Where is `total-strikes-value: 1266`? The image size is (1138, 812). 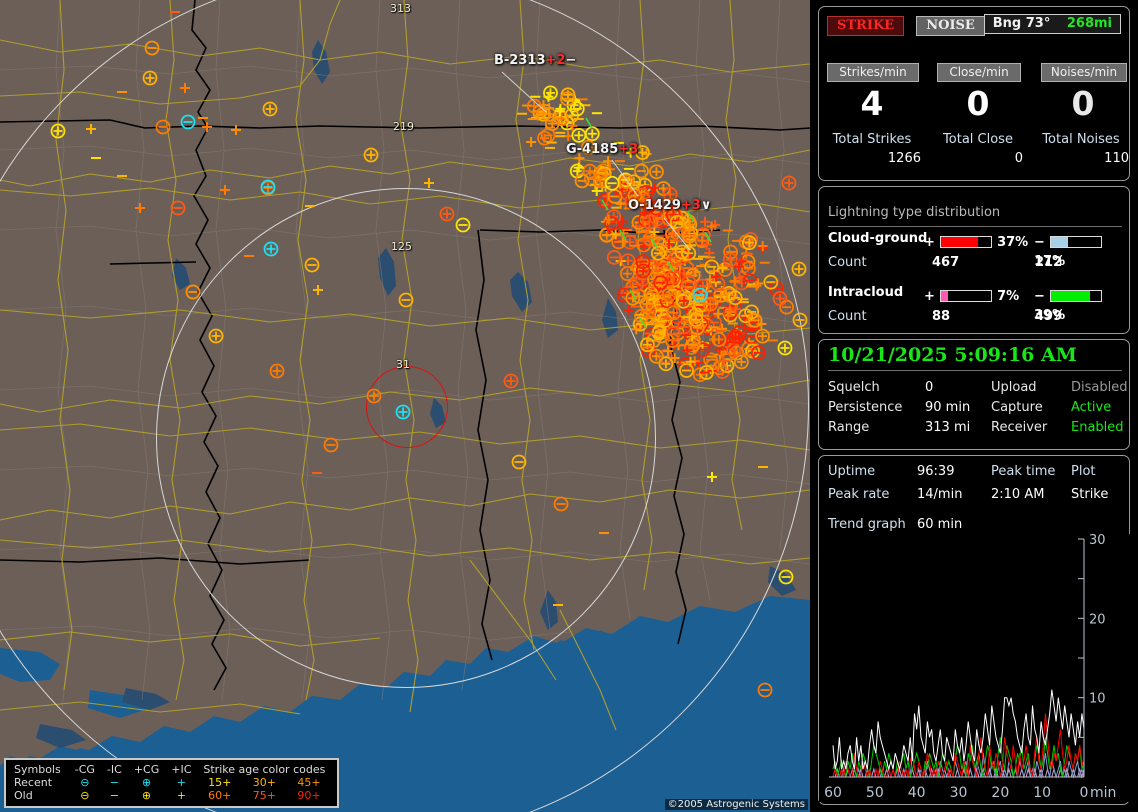
total-strikes-value: 1266 is located at coordinates (904, 158).